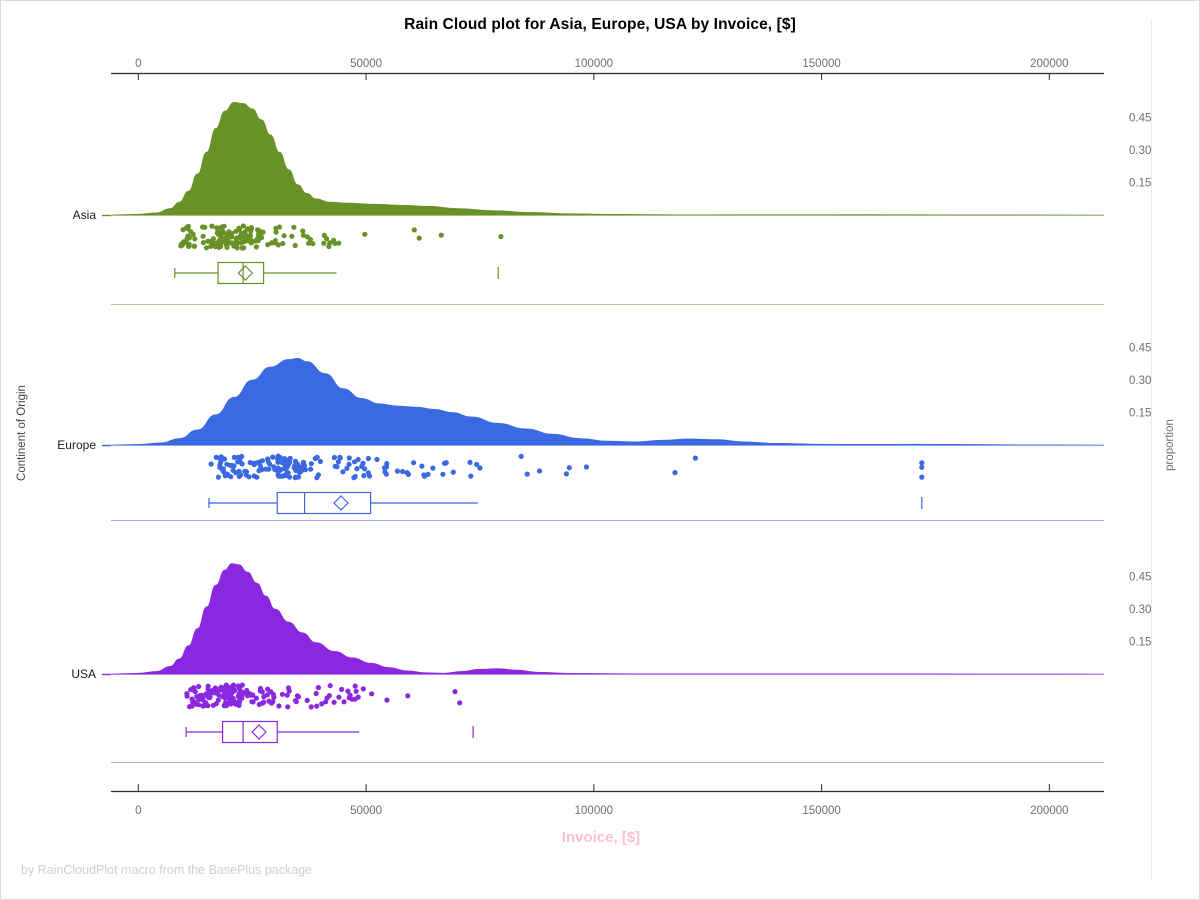  What do you see at coordinates (138, 64) in the screenshot?
I see `top-axis-tick-label: 0` at bounding box center [138, 64].